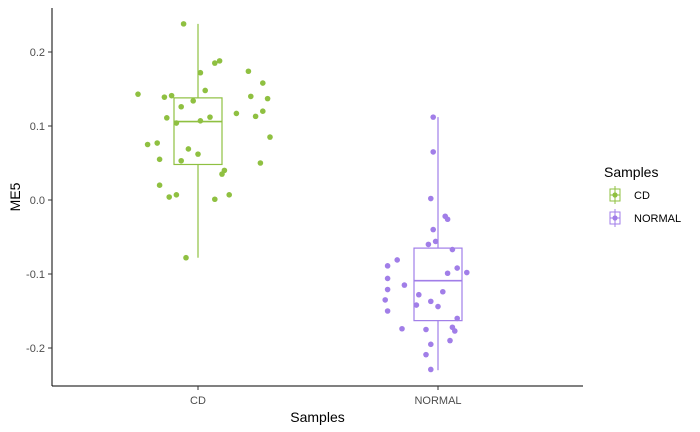 The width and height of the screenshot is (700, 432). What do you see at coordinates (631, 172) in the screenshot?
I see `legend-title: Samples` at bounding box center [631, 172].